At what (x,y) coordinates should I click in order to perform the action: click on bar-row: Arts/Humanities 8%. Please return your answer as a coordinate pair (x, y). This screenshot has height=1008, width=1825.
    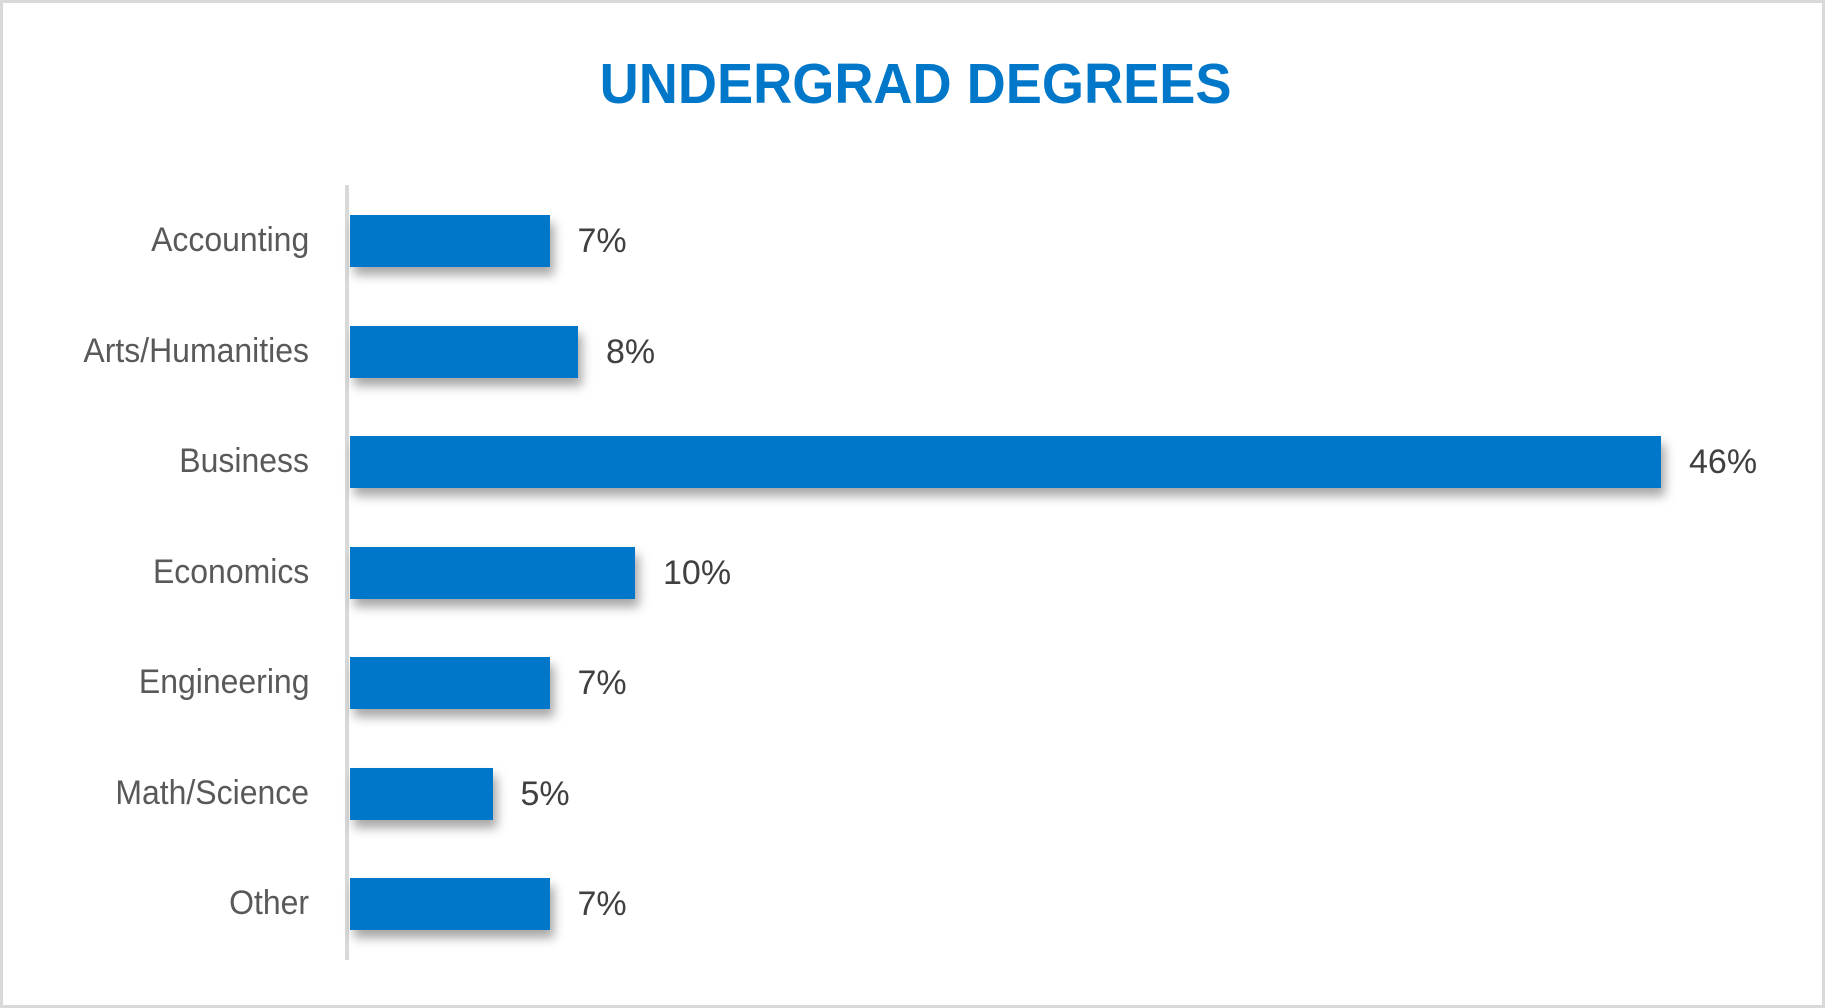
    Looking at the image, I should click on (914, 351).